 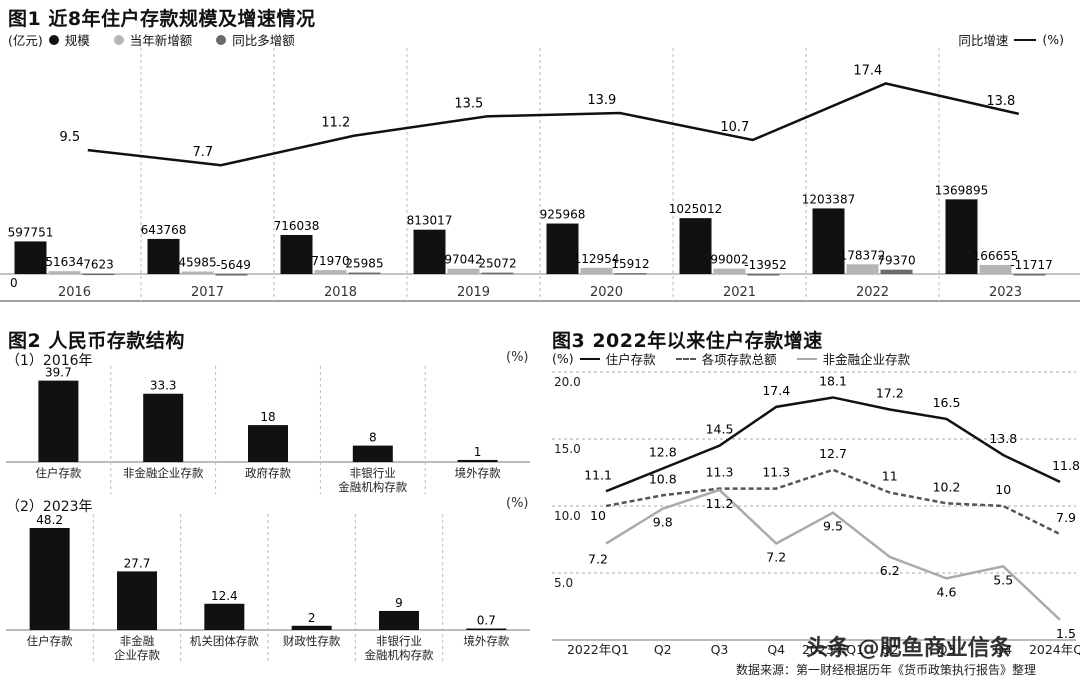 What do you see at coordinates (776, 390) in the screenshot?
I see `fig3-point-label: 17.4` at bounding box center [776, 390].